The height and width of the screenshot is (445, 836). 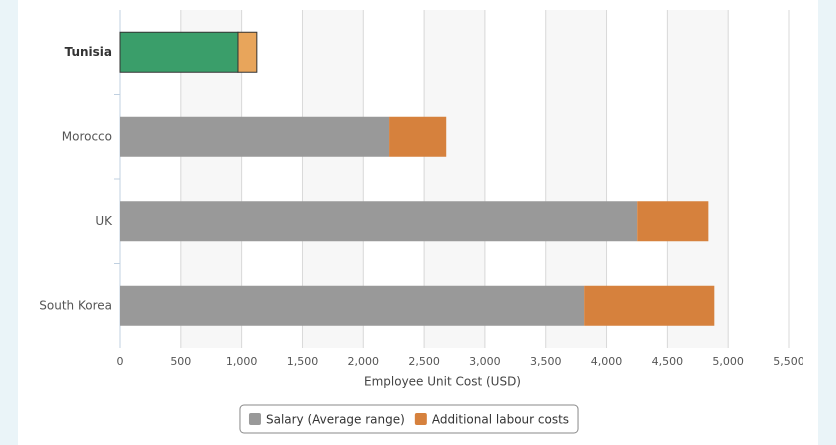 I want to click on y-tick-label: South Korea, so click(x=75, y=305).